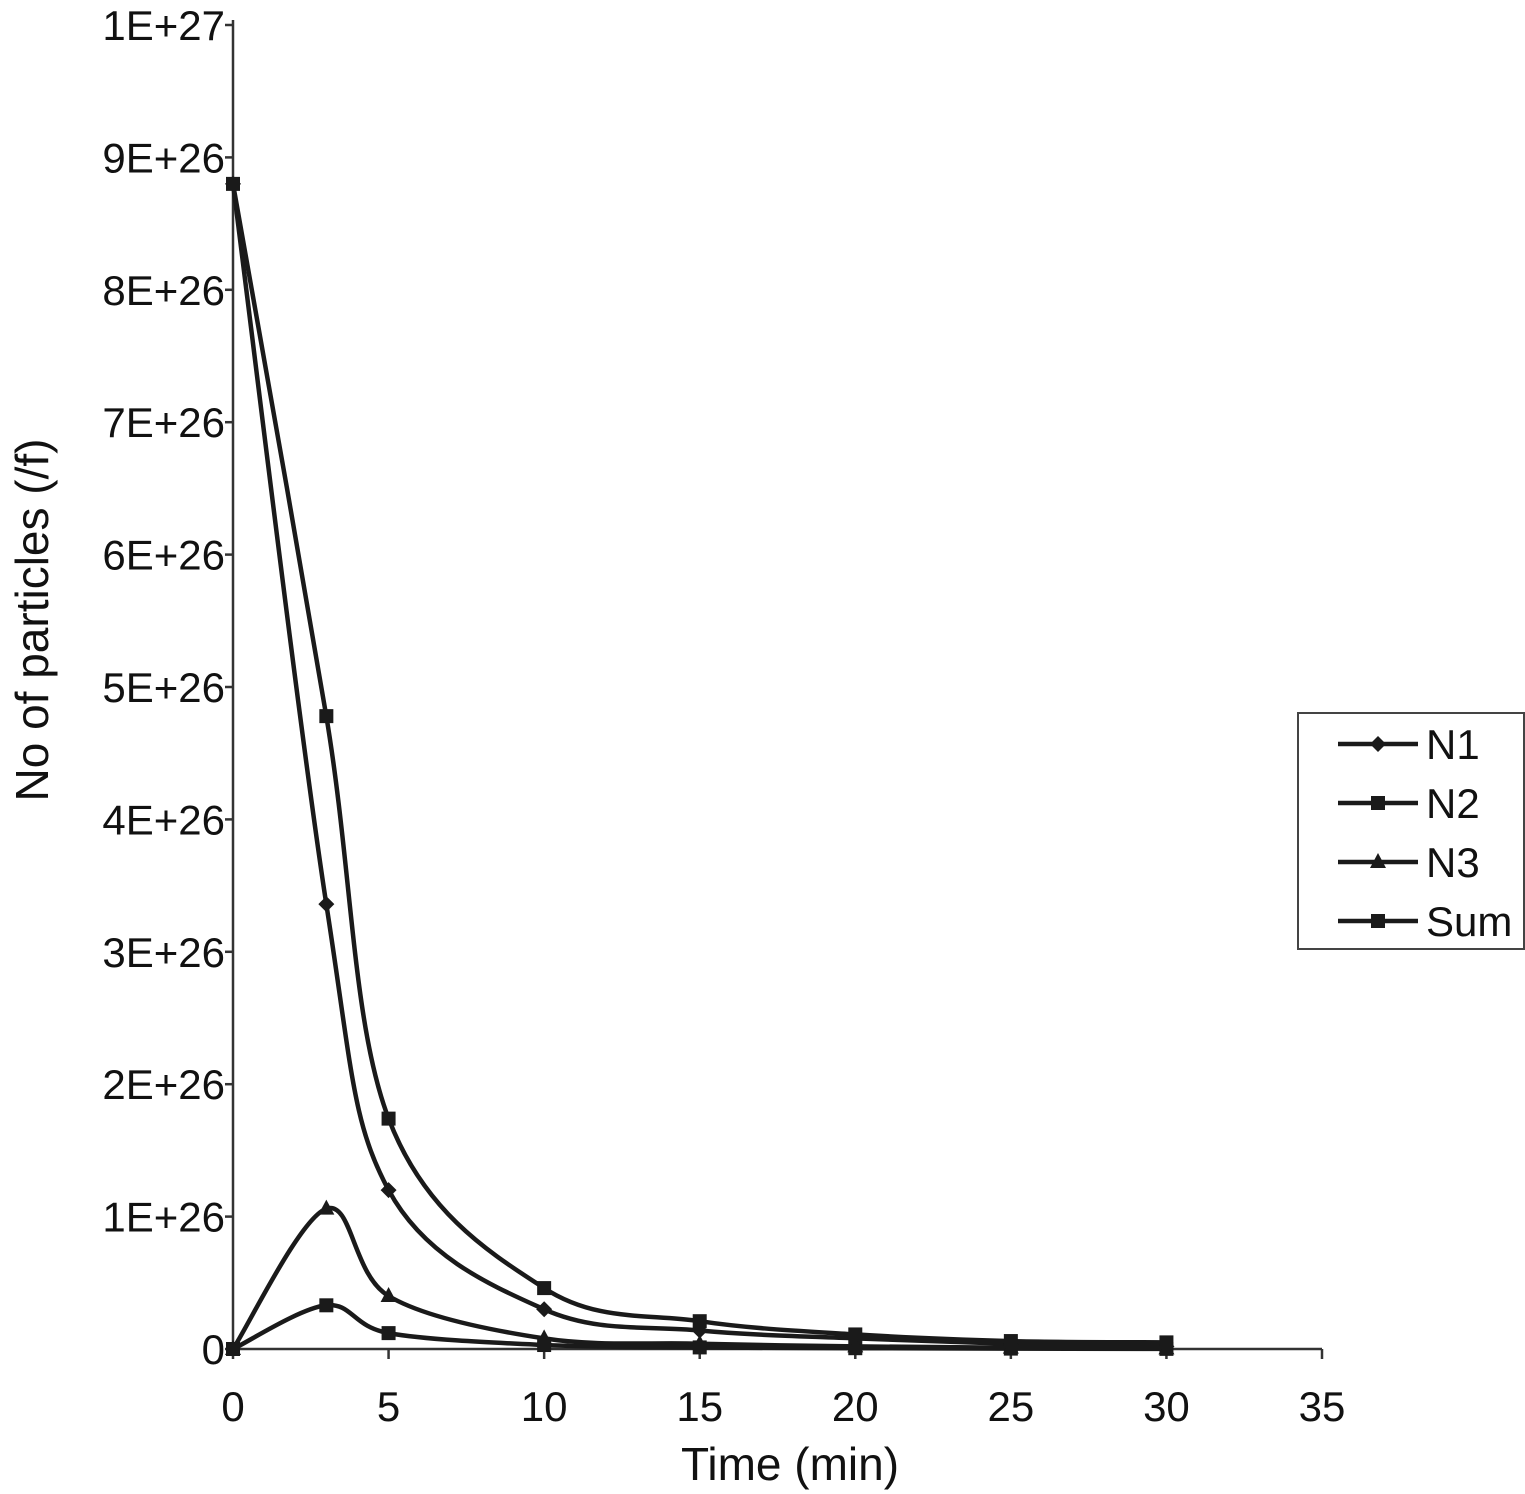 Image resolution: width=1525 pixels, height=1494 pixels. I want to click on legend-item-n1: N1, so click(1409, 744).